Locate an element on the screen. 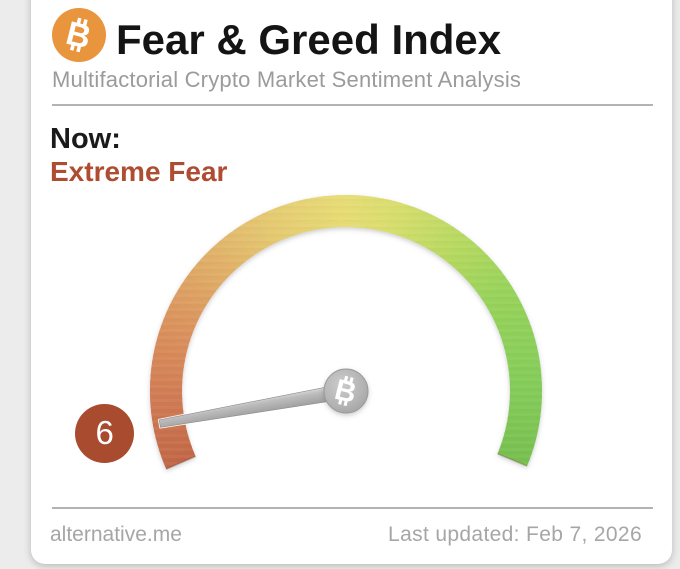  now-label: Now: is located at coordinates (85, 139).